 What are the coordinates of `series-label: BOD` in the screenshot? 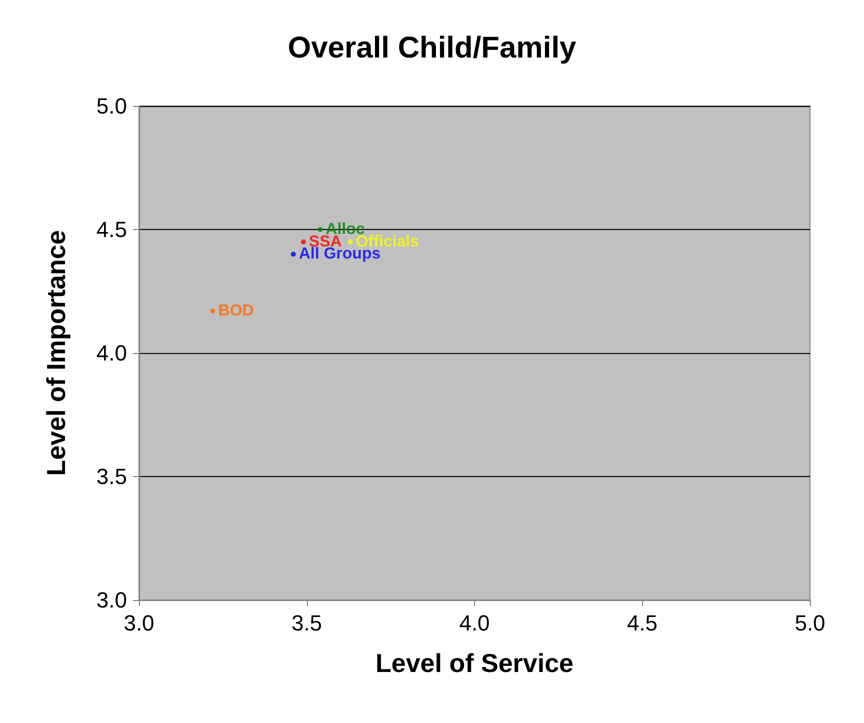 It's located at (236, 311).